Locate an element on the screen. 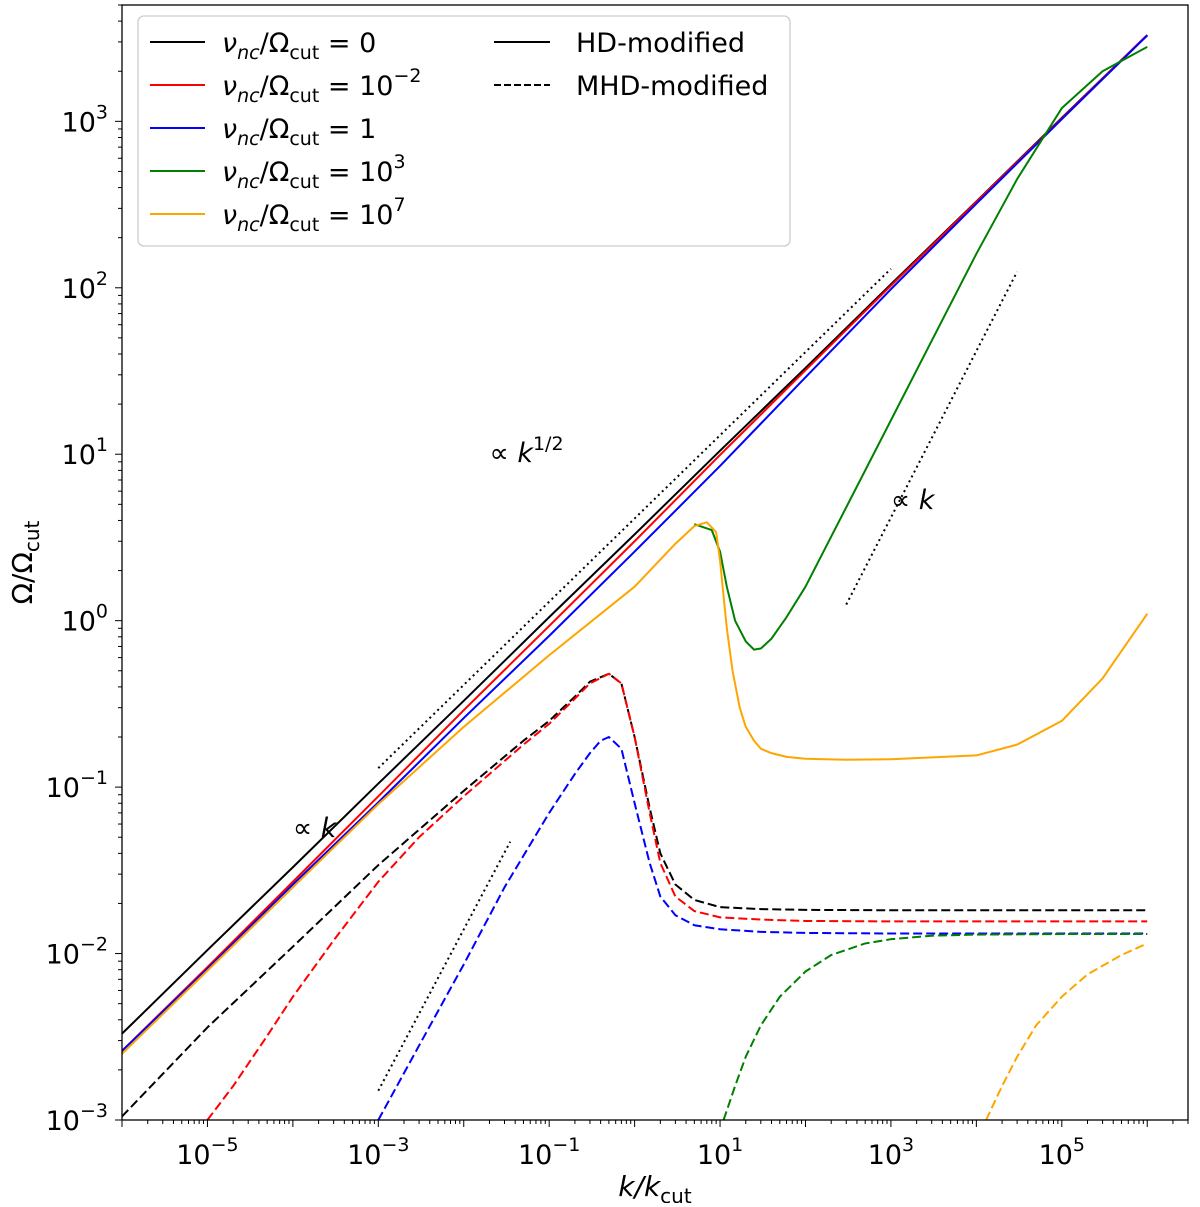  x-tick-label: 10⁵ is located at coordinates (1062, 1152).